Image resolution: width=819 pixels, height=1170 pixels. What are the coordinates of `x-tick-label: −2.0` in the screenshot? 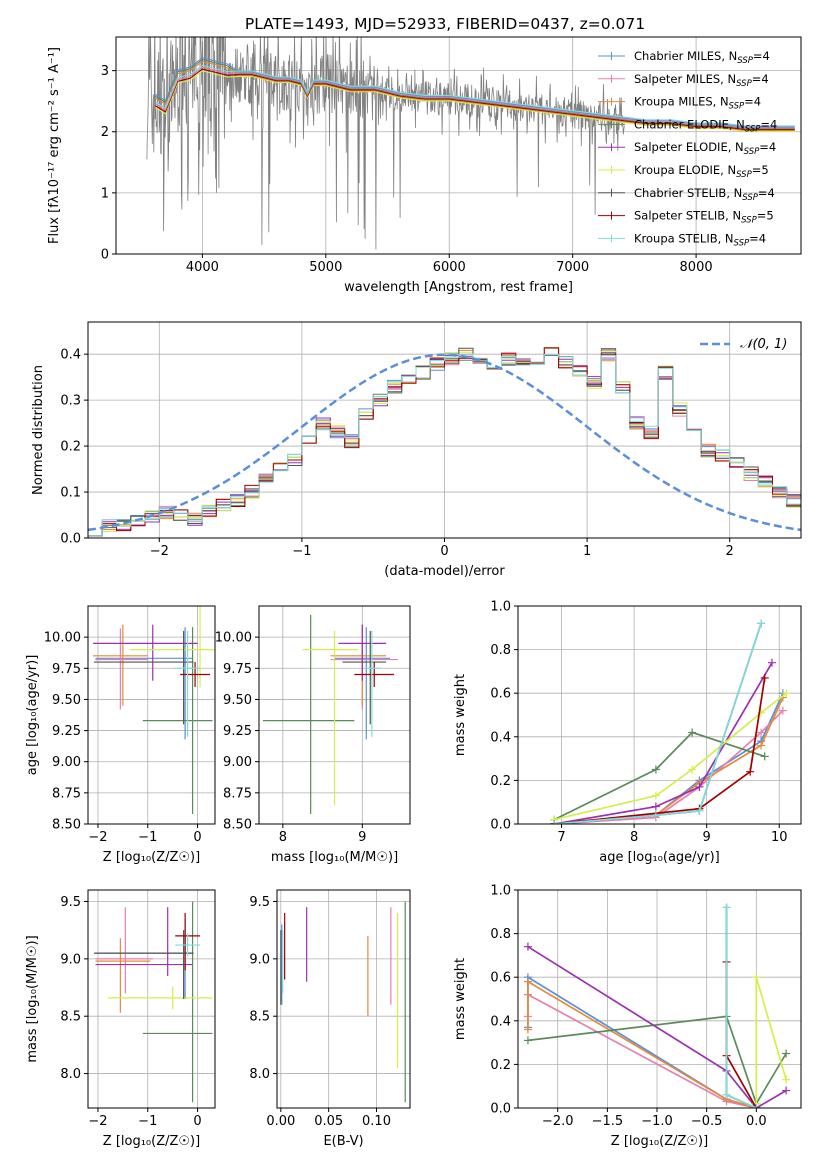 It's located at (558, 1121).